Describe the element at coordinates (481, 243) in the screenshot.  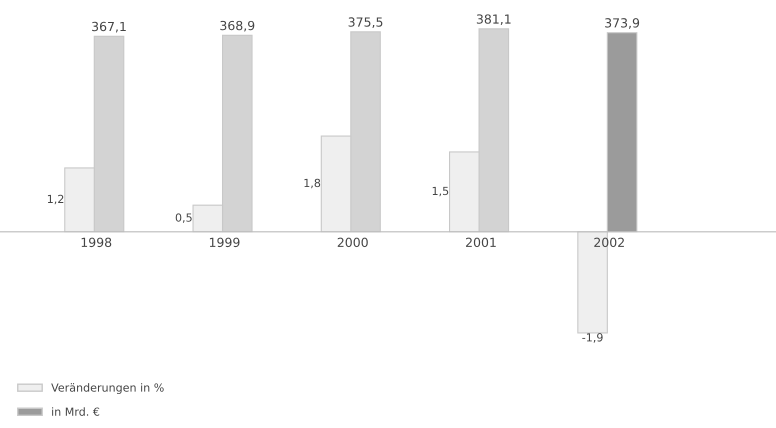
I see `x-tick-label: 2001` at that location.